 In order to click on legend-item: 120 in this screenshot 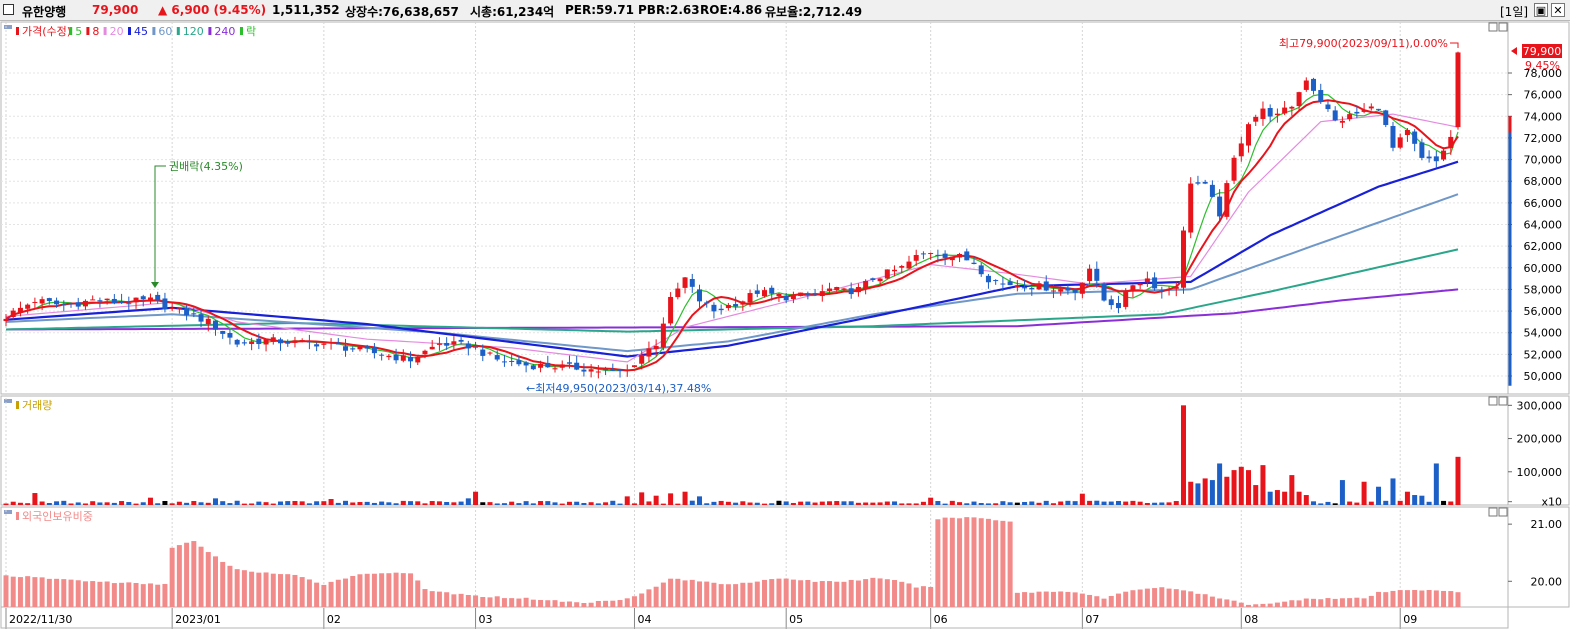, I will do `click(193, 31)`.